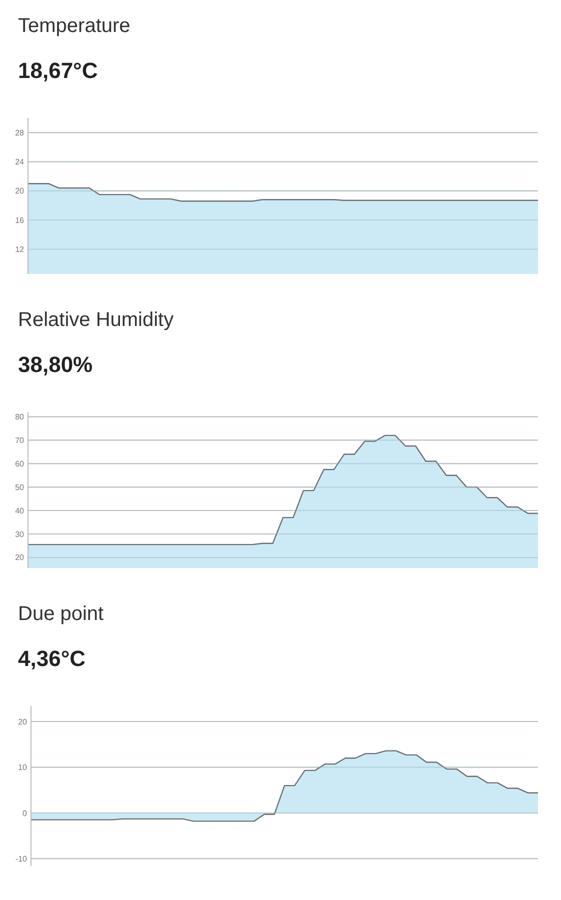 The width and height of the screenshot is (561, 900). I want to click on y-tick-label: -10, so click(21, 859).